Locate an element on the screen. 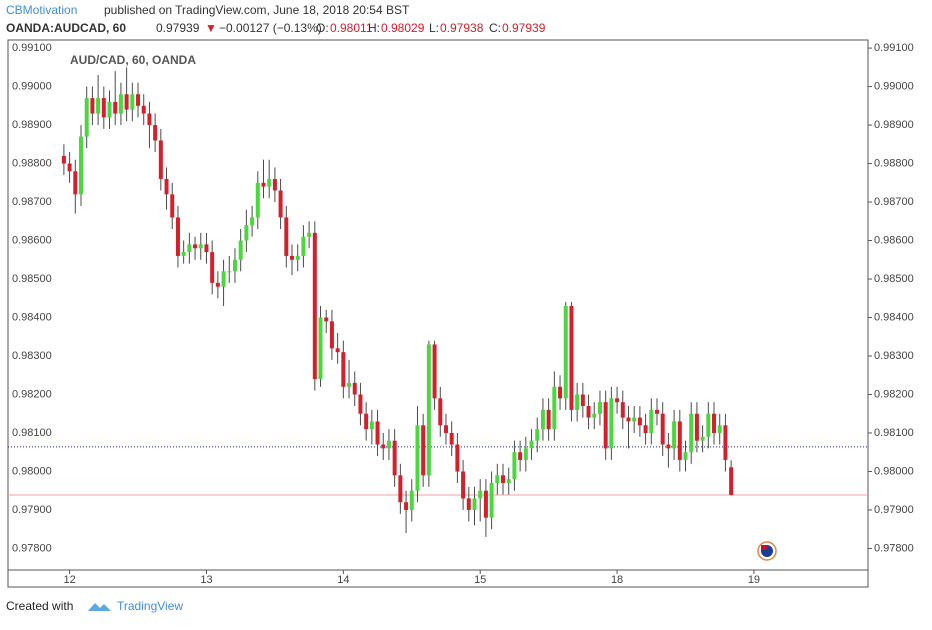 This screenshot has width=932, height=630. y-tick-label: 0.98800 is located at coordinates (894, 163).